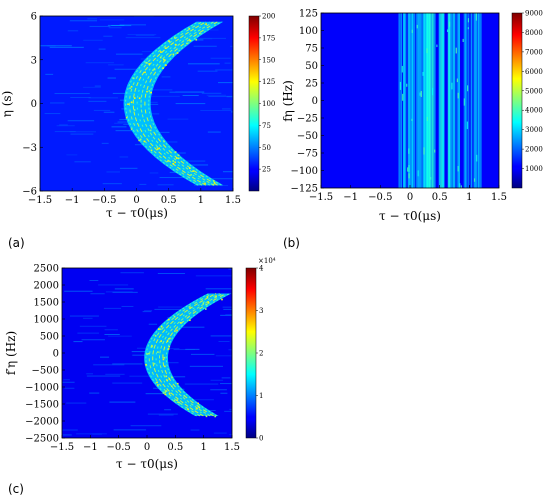 This screenshot has height=498, width=550. What do you see at coordinates (304, 189) in the screenshot?
I see `y-tick-label: −125` at bounding box center [304, 189].